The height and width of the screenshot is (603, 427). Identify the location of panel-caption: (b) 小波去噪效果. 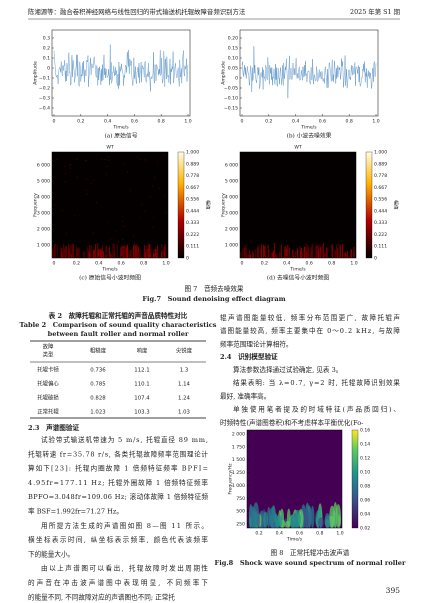
(309, 136).